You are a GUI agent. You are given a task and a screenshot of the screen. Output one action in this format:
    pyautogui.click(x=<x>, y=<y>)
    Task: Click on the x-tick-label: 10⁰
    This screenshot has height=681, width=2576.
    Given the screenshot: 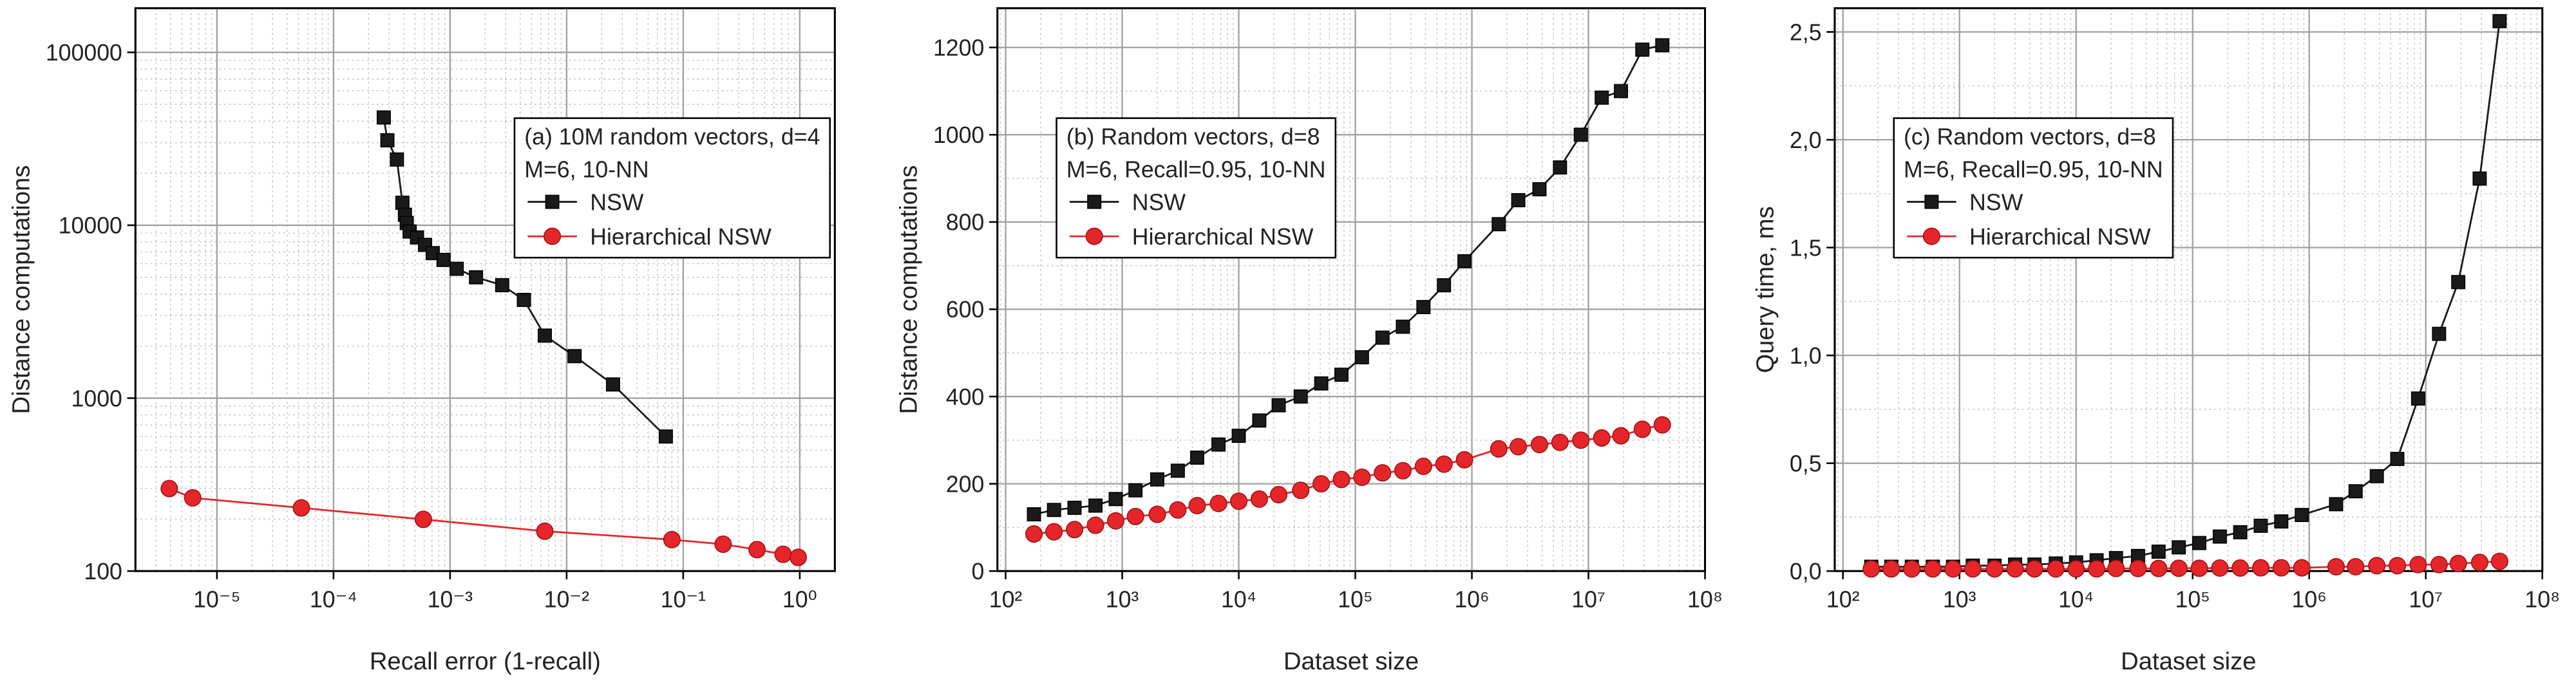 What is the action you would take?
    pyautogui.click(x=799, y=599)
    